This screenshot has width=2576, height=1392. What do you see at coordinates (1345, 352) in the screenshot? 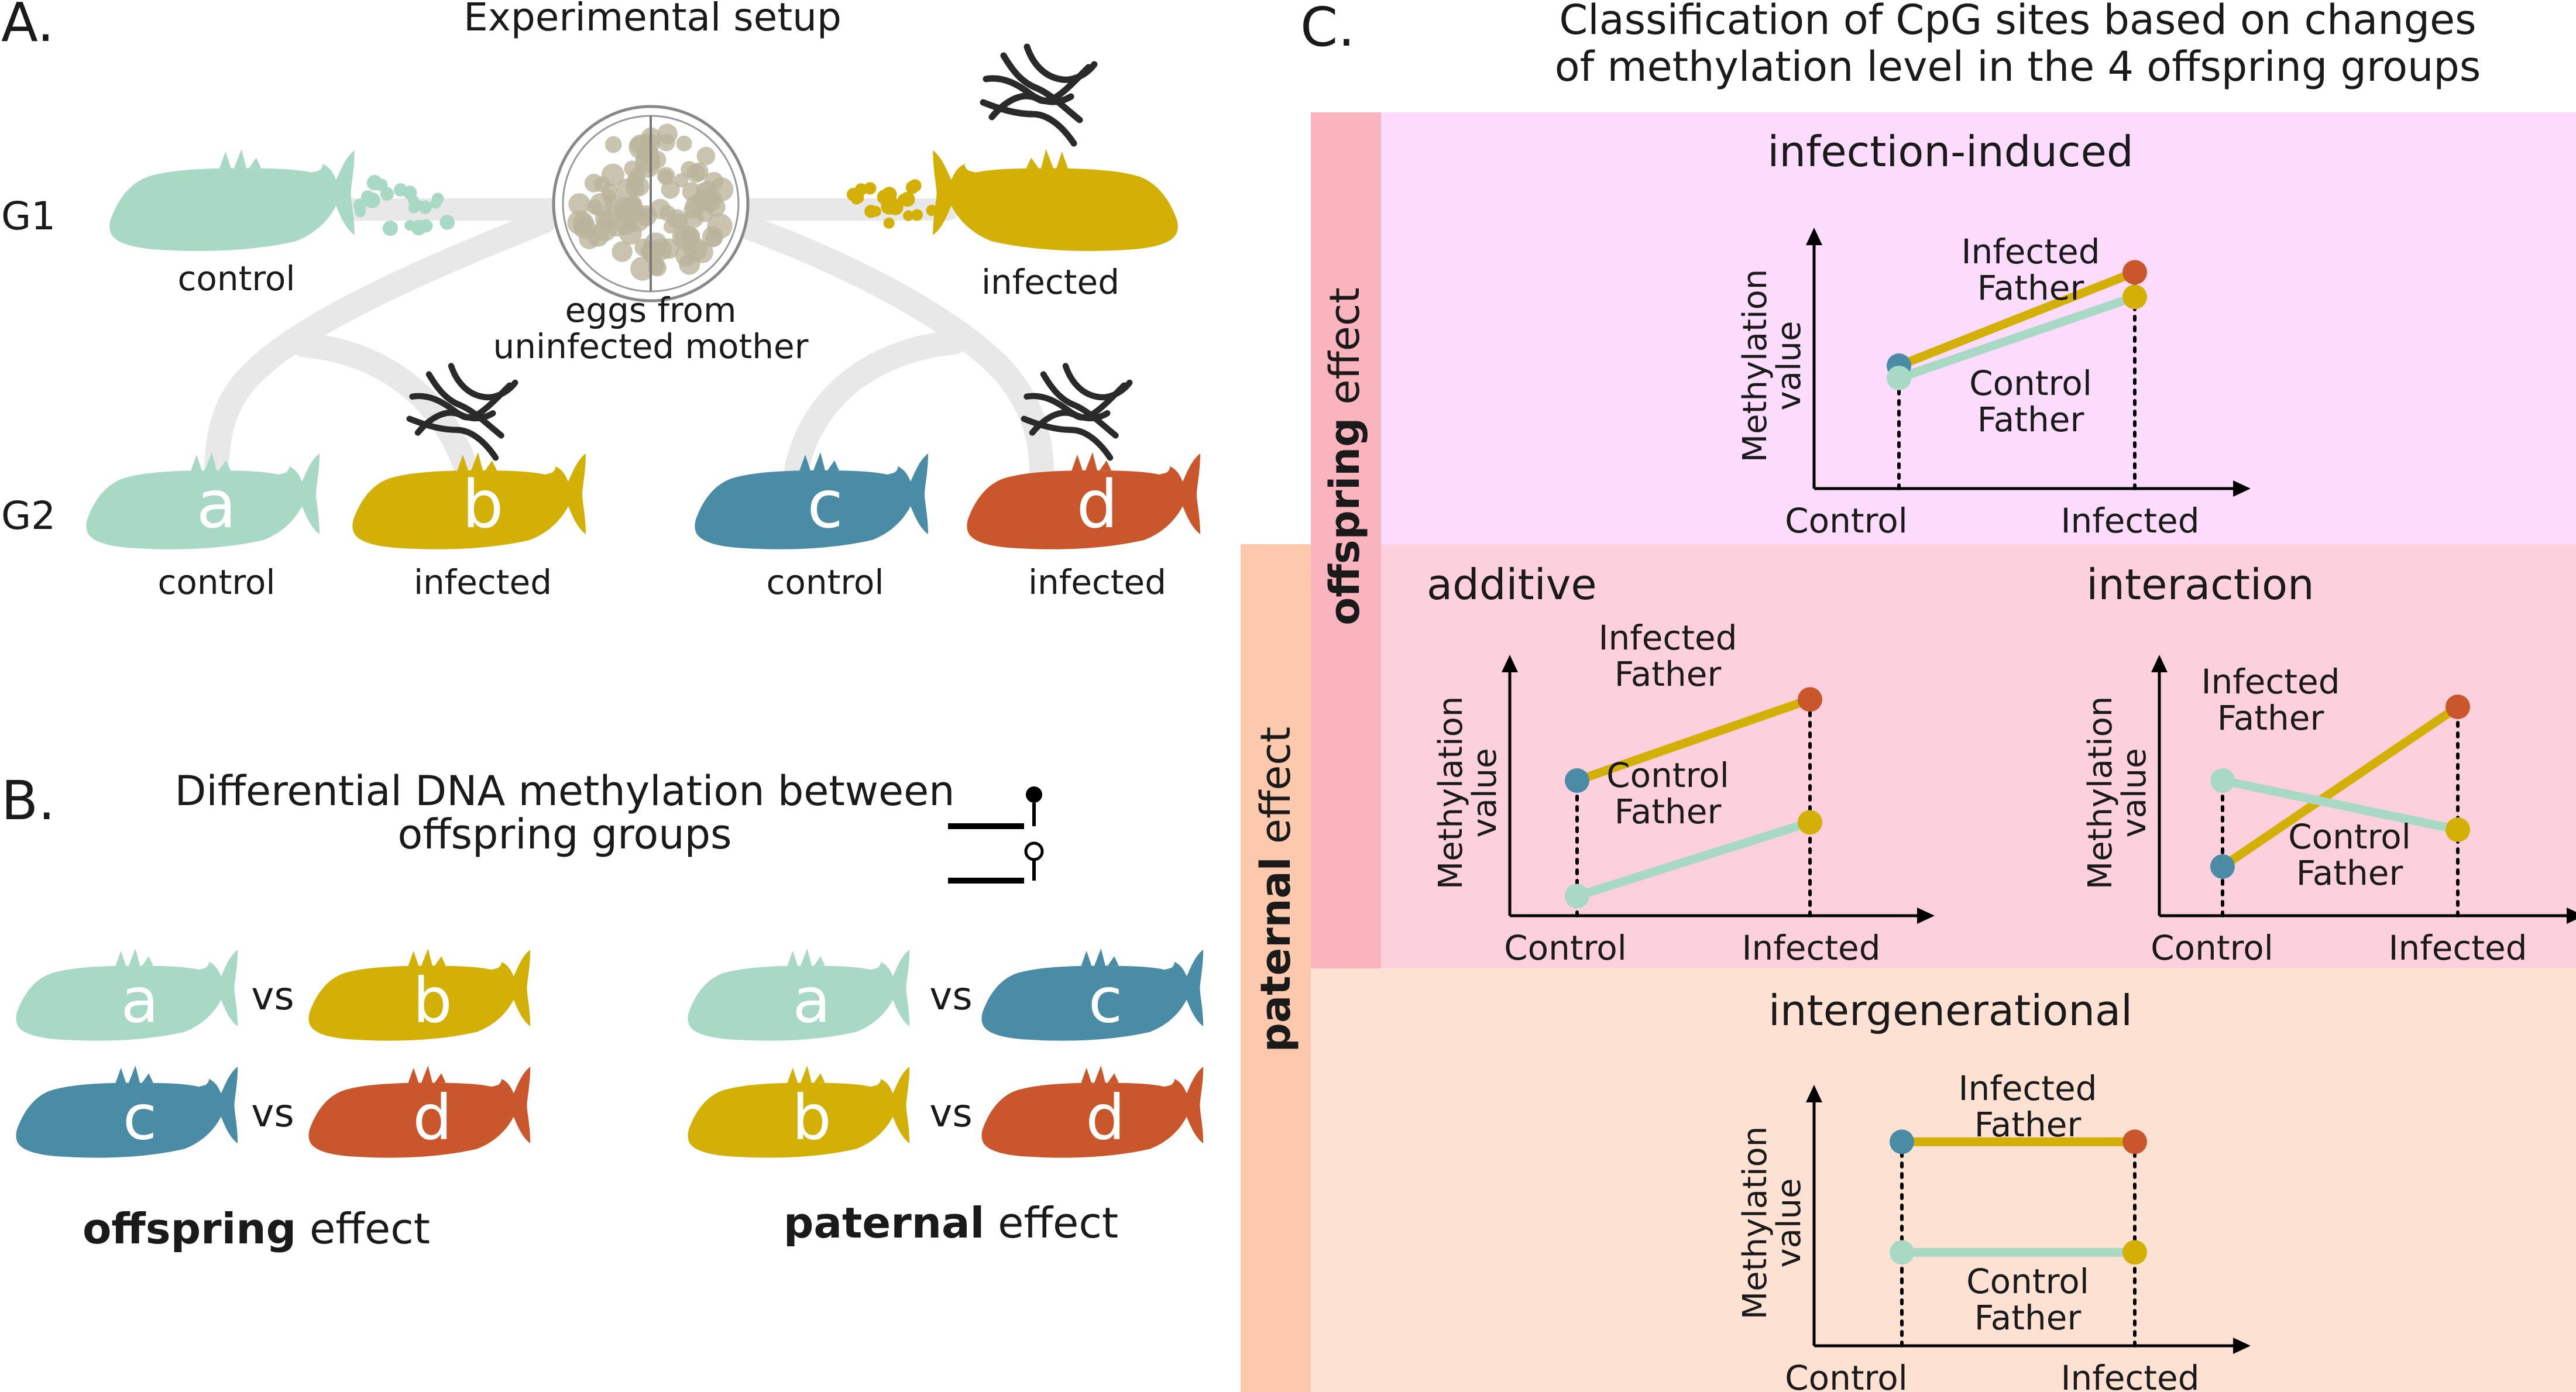
I see `offspring-side-rest: effect` at bounding box center [1345, 352].